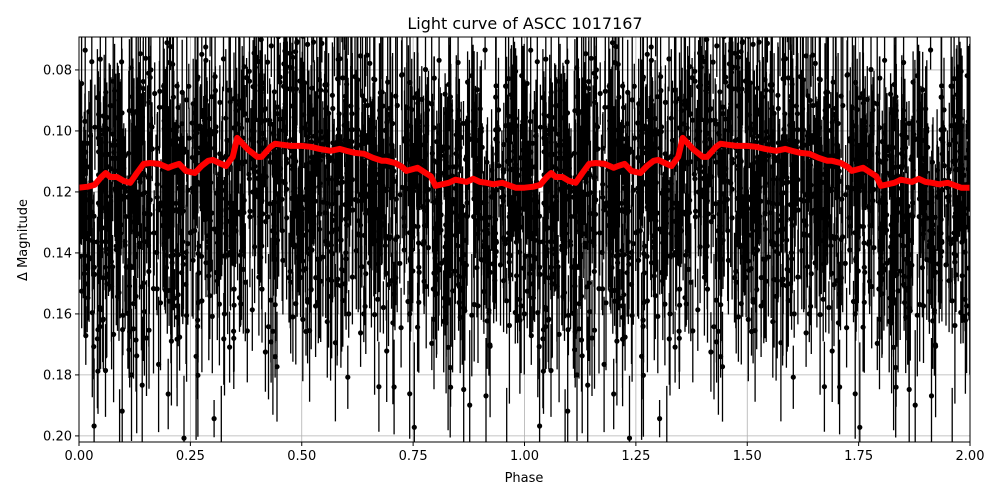 The height and width of the screenshot is (500, 1000). What do you see at coordinates (57, 436) in the screenshot?
I see `y-tick-label: 0.20` at bounding box center [57, 436].